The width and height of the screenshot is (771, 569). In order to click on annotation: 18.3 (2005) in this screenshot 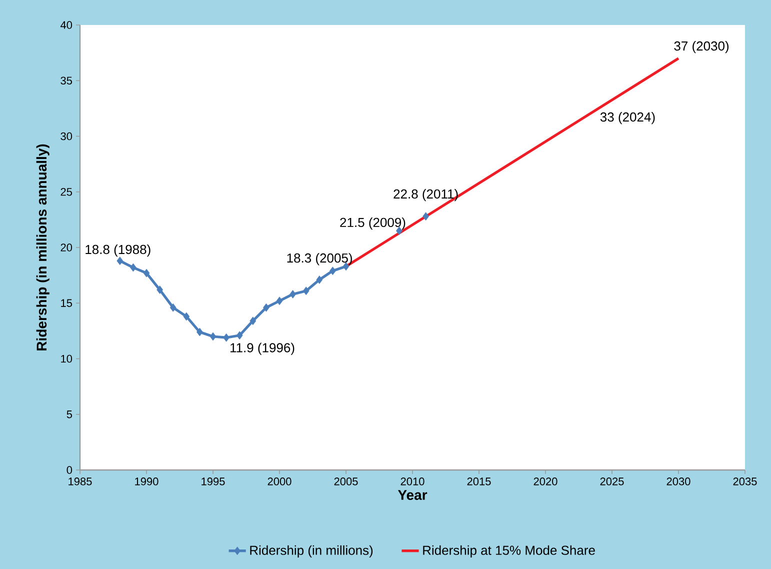, I will do `click(319, 259)`.